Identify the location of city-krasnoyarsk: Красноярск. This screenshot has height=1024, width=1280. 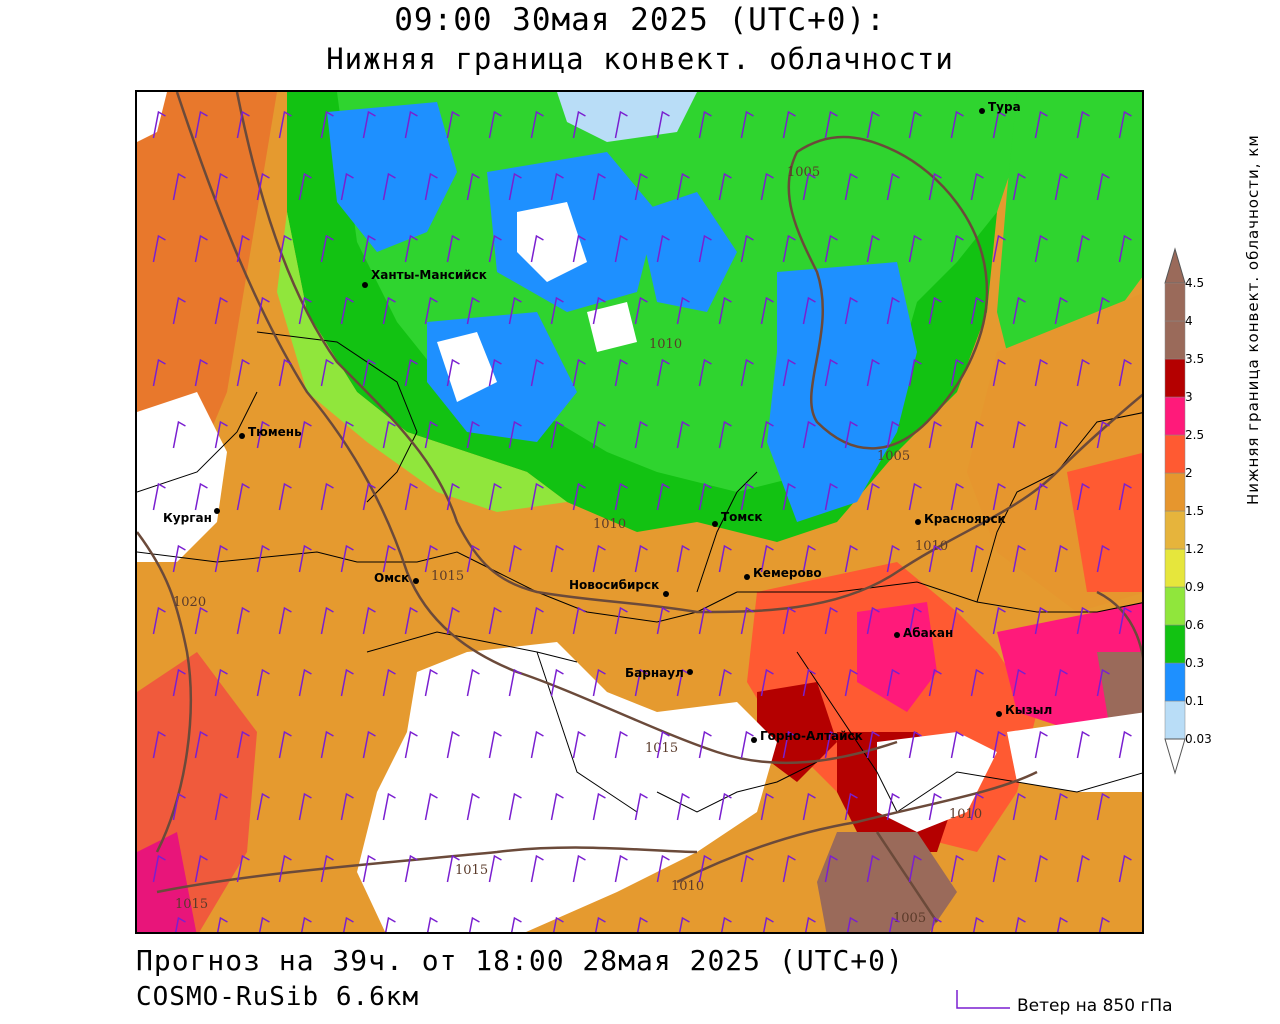
(965, 519).